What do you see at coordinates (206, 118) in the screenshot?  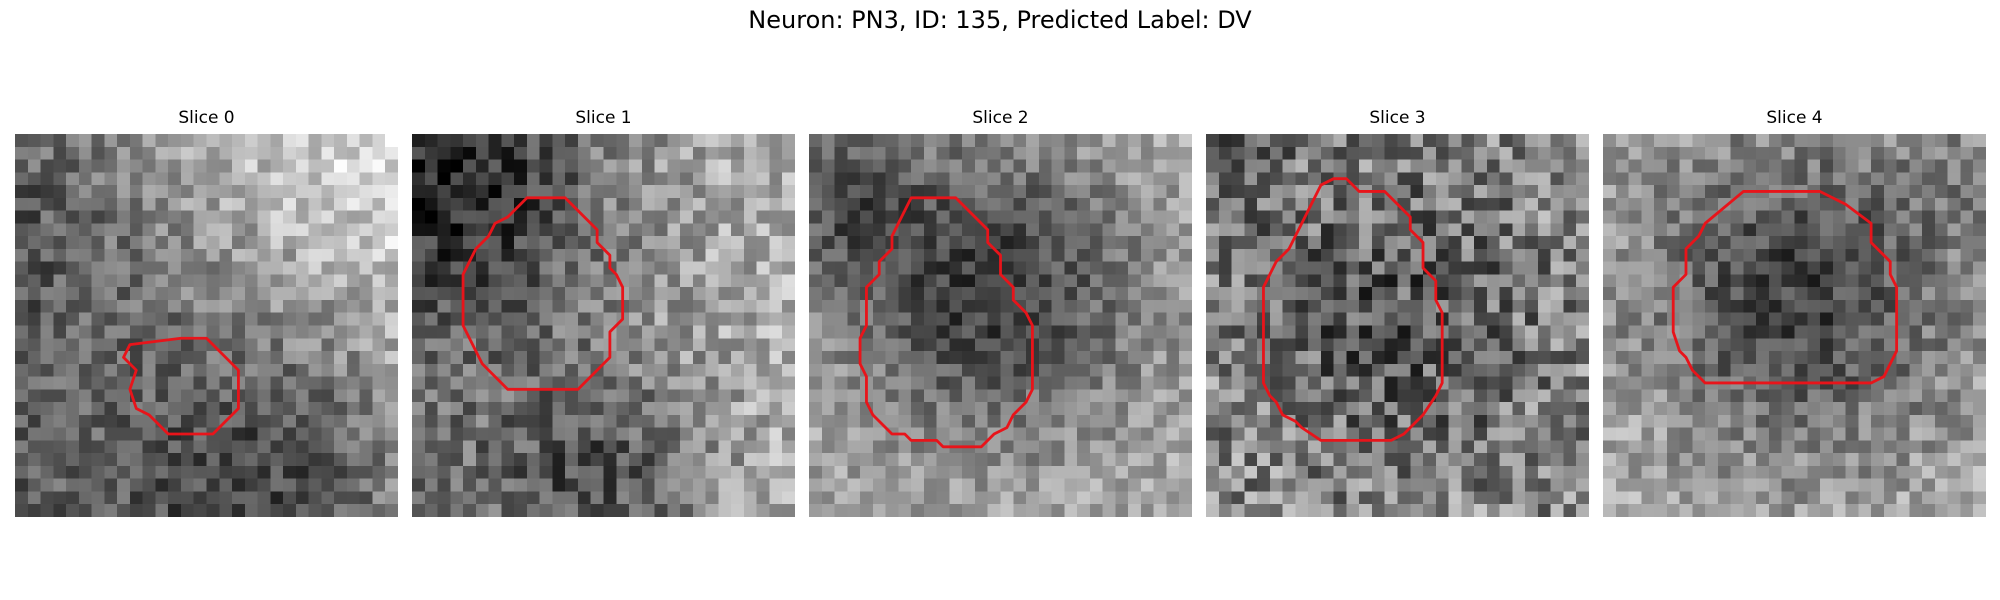 I see `slice-title-0: Slice 0` at bounding box center [206, 118].